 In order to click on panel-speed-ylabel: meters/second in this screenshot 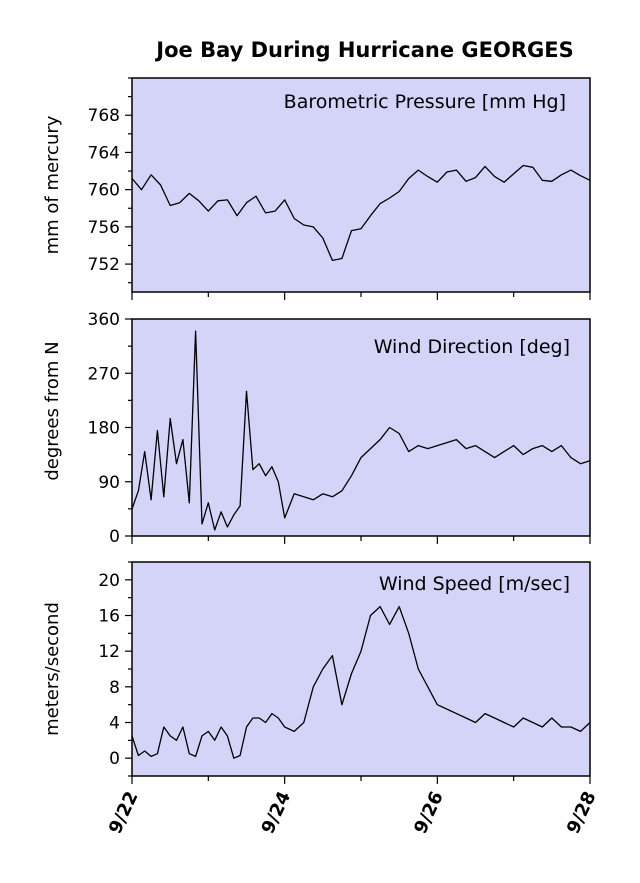, I will do `click(52, 669)`.